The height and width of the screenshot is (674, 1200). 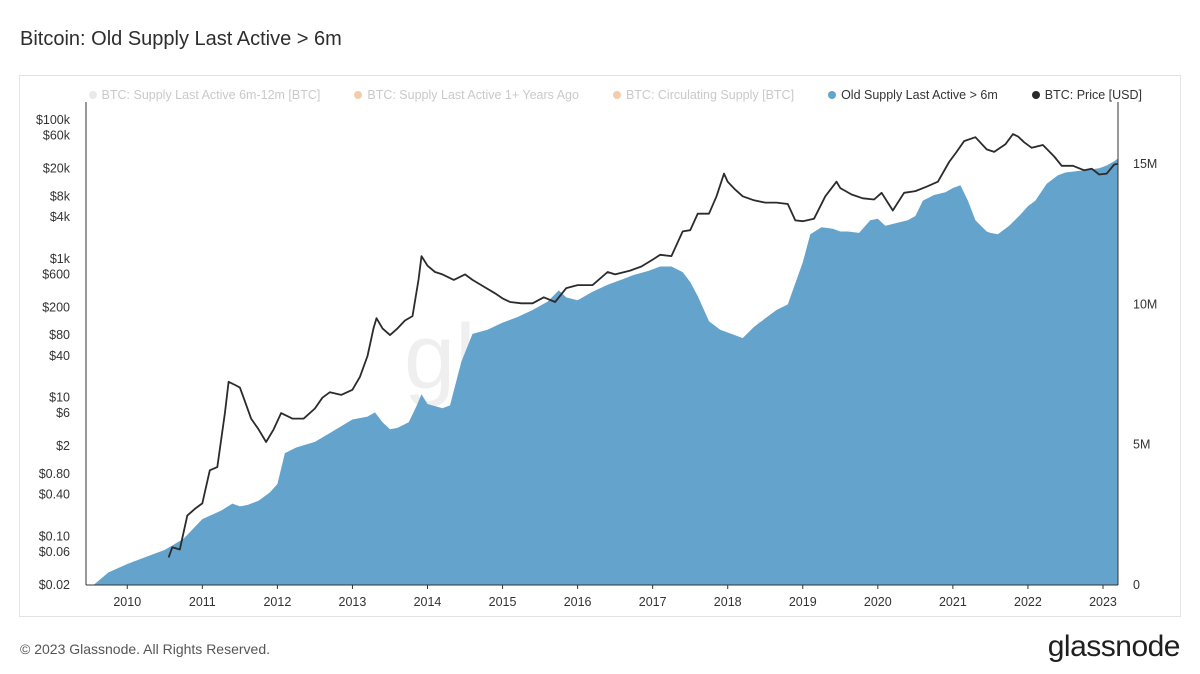 I want to click on legend-label: BTC: Supply Last Active 6m-12m [BTC], so click(x=211, y=95).